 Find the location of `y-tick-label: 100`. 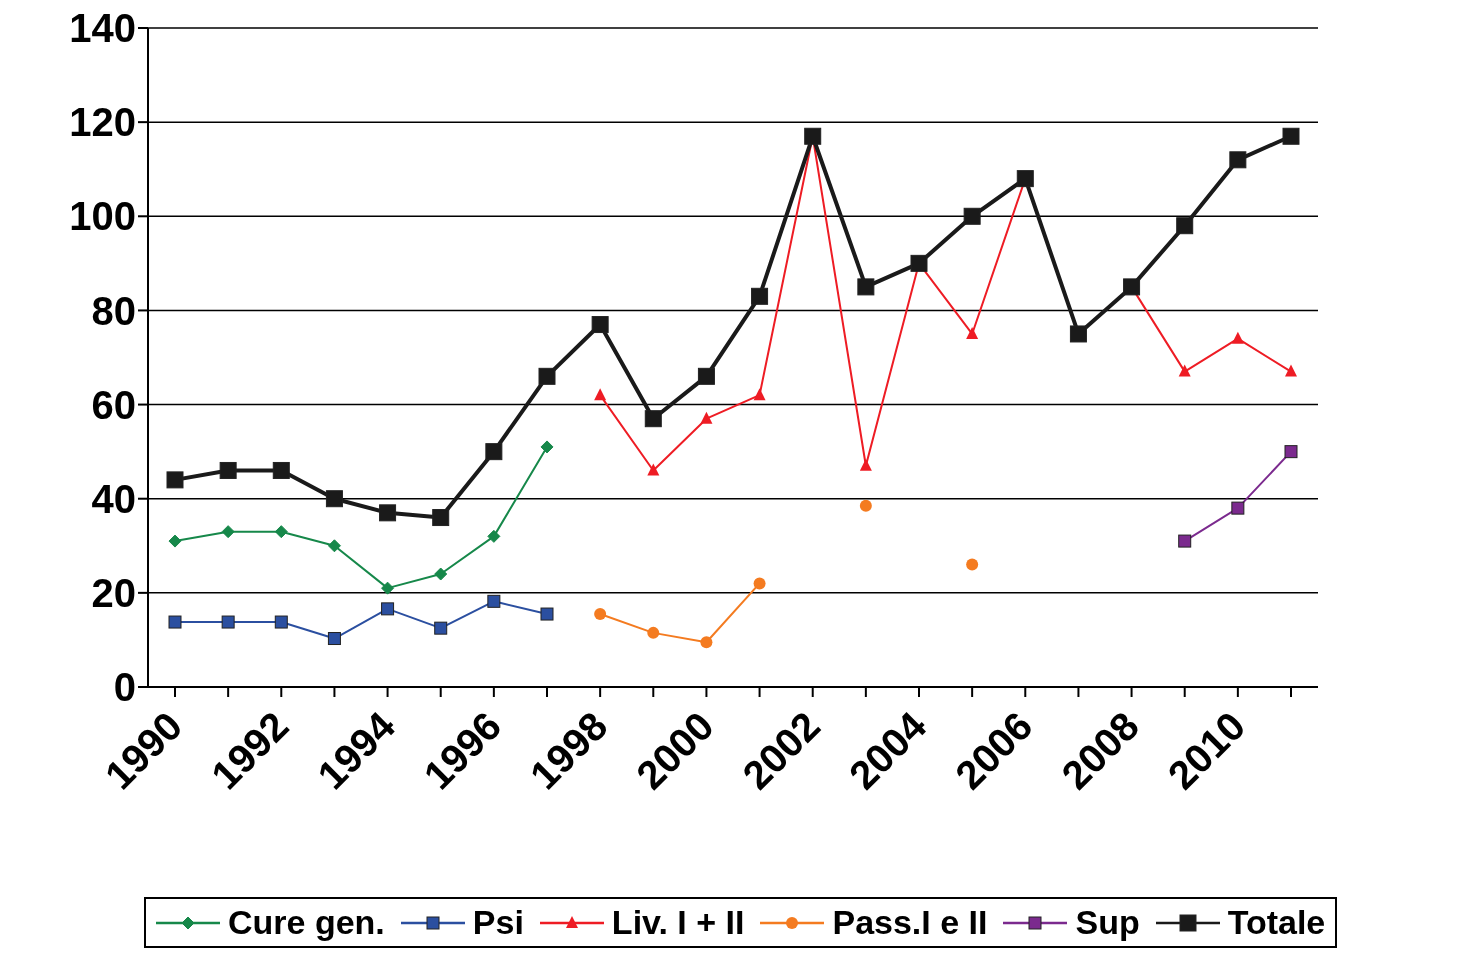

y-tick-label: 100 is located at coordinates (102, 216).